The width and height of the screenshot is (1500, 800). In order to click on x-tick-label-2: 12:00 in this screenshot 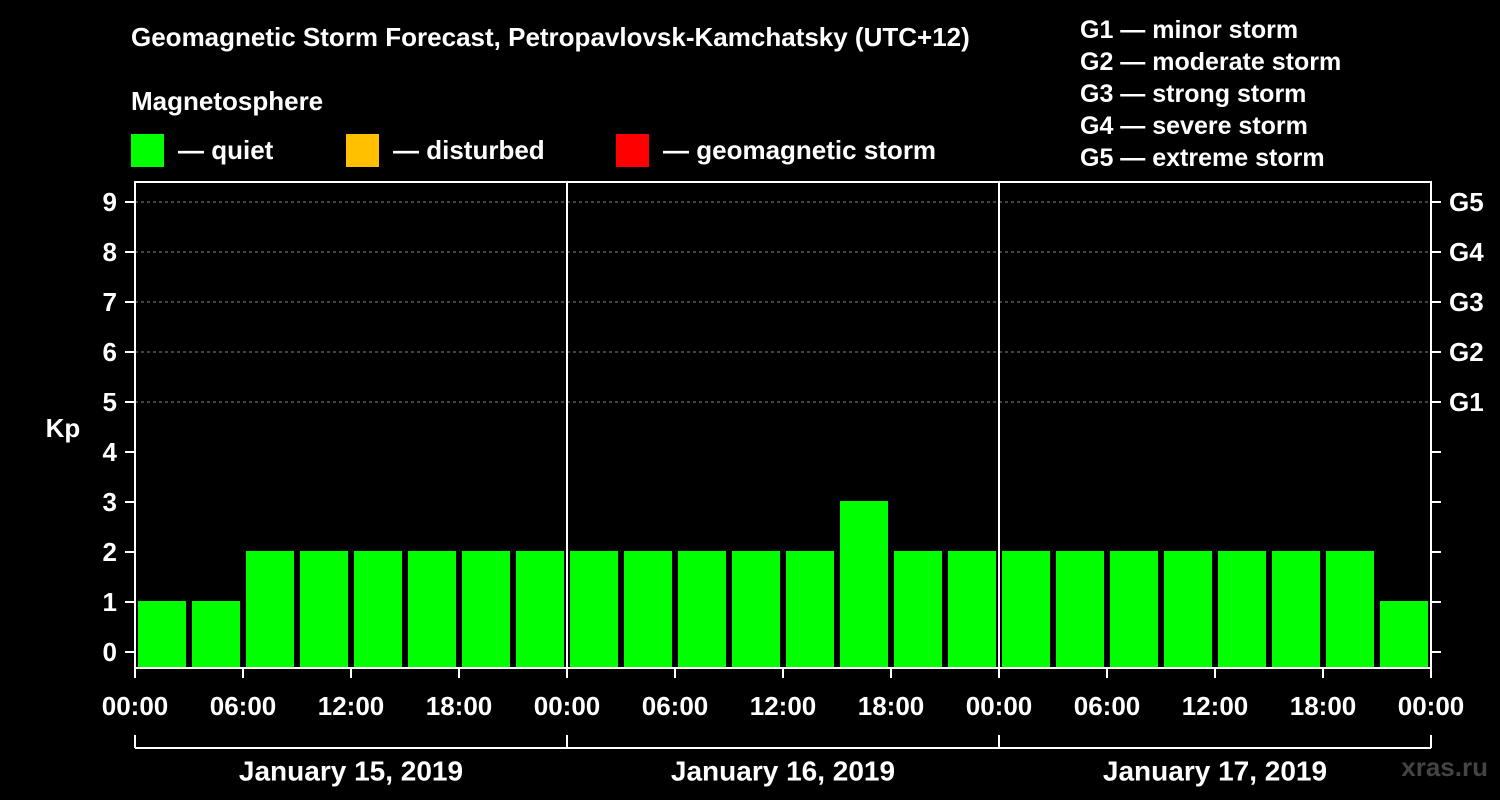, I will do `click(351, 706)`.